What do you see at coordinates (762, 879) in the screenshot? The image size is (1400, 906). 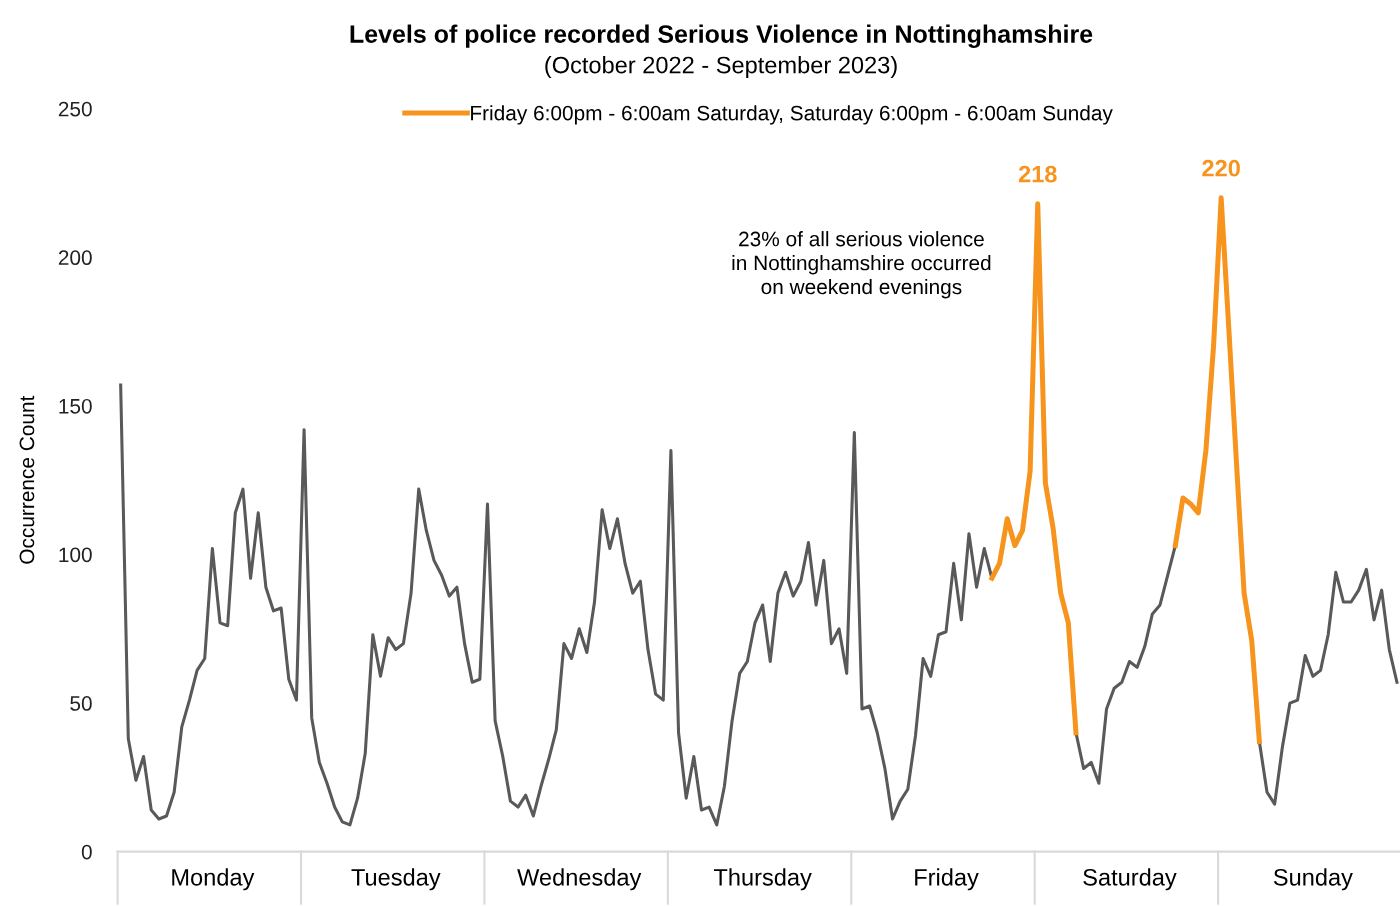 I see `x-tick-label: Thursday` at bounding box center [762, 879].